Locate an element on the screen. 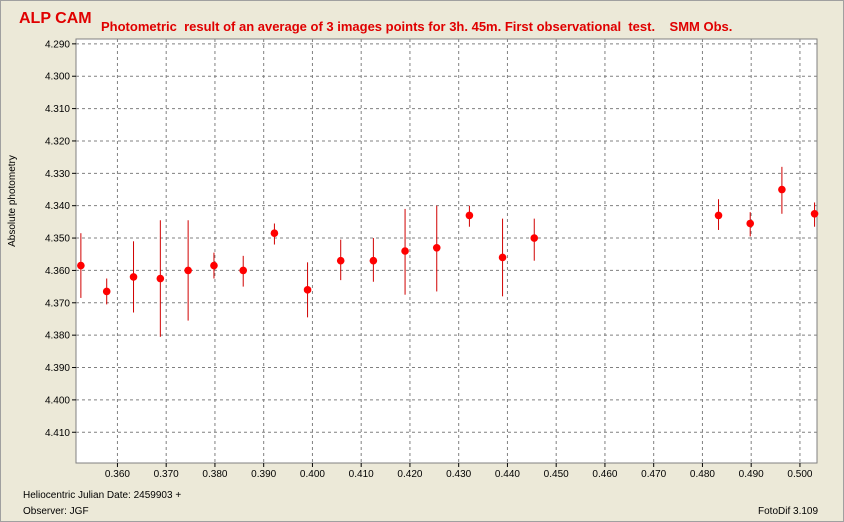 This screenshot has height=522, width=844. x-tick-label: 0.480 is located at coordinates (702, 474).